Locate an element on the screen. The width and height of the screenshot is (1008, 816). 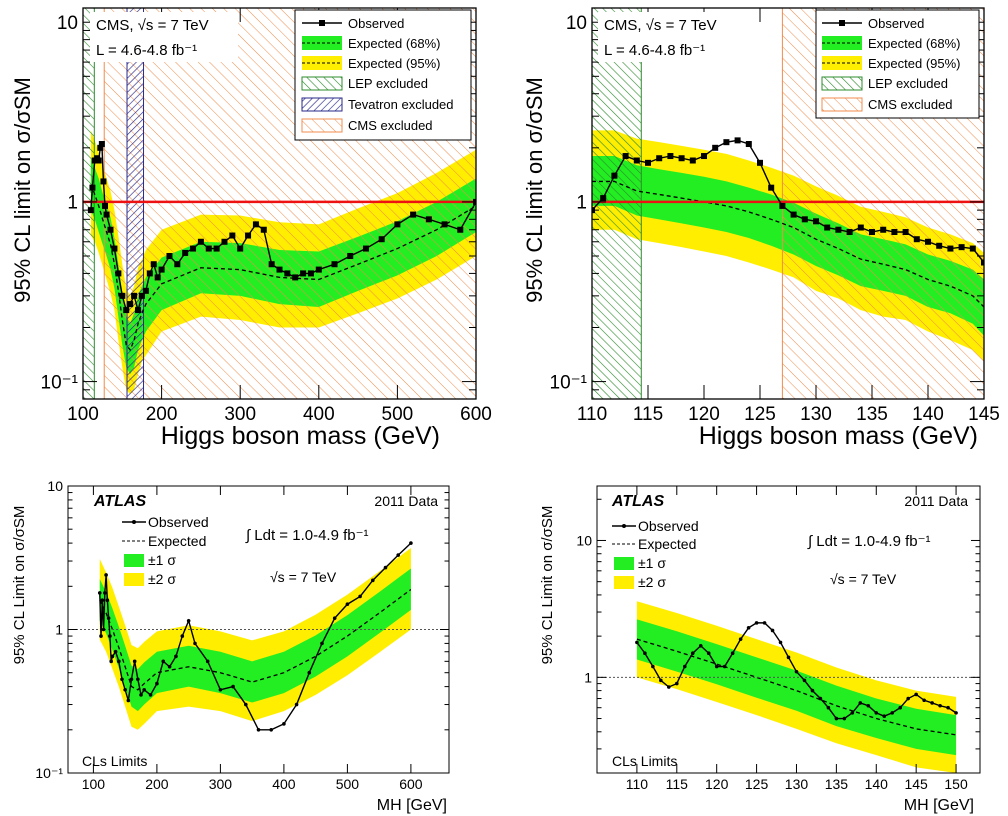
atlas-zoom-band-1sigma is located at coordinates (796, 687).